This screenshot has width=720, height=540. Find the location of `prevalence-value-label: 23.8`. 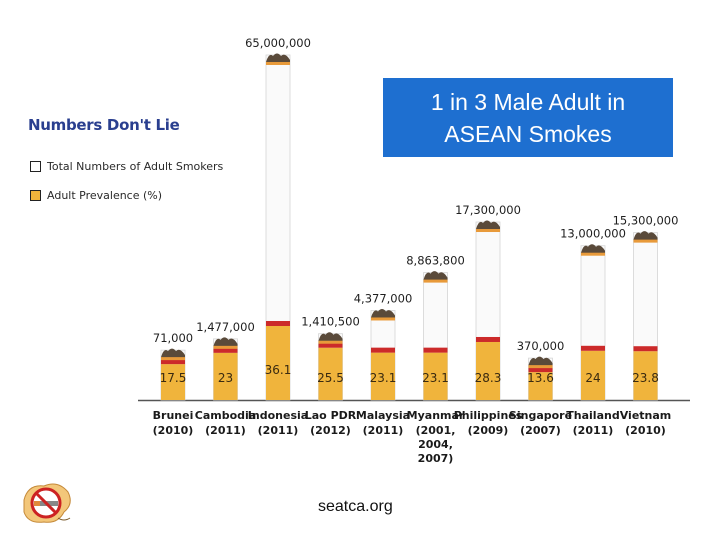

prevalence-value-label: 23.8 is located at coordinates (645, 378).